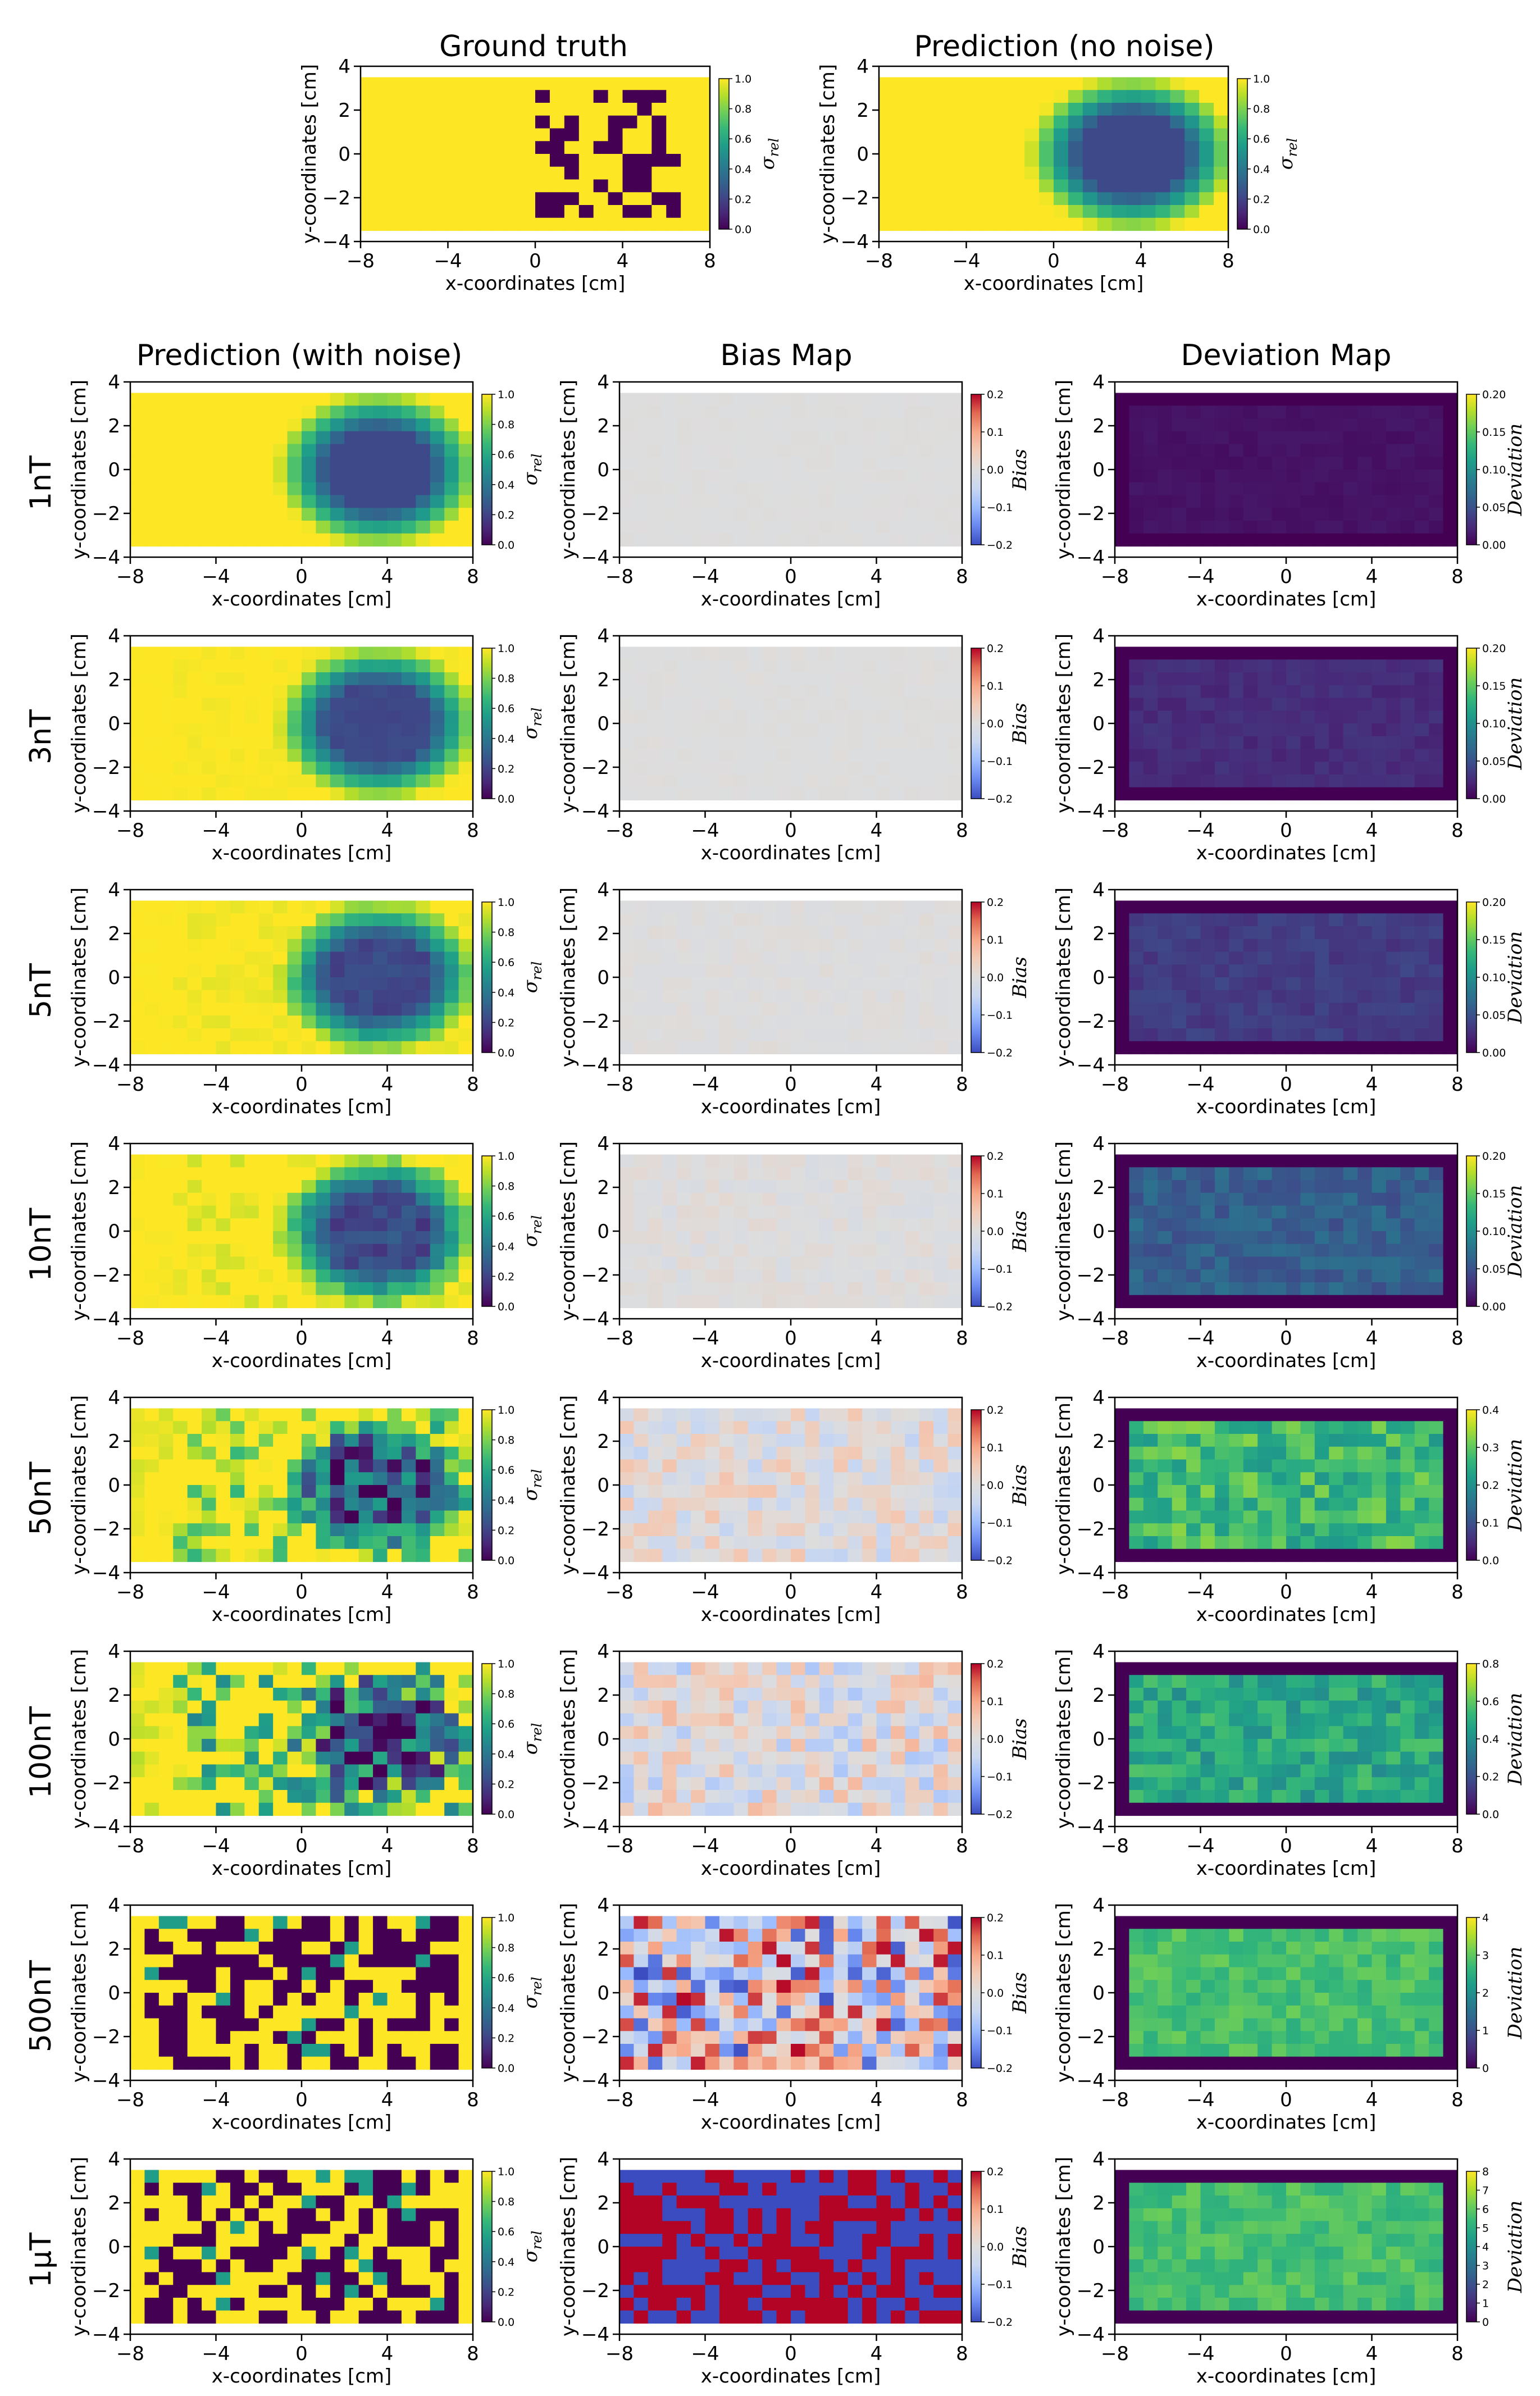 This screenshot has height=2396, width=1540. I want to click on y-tick-label: 0, so click(114, 1486).